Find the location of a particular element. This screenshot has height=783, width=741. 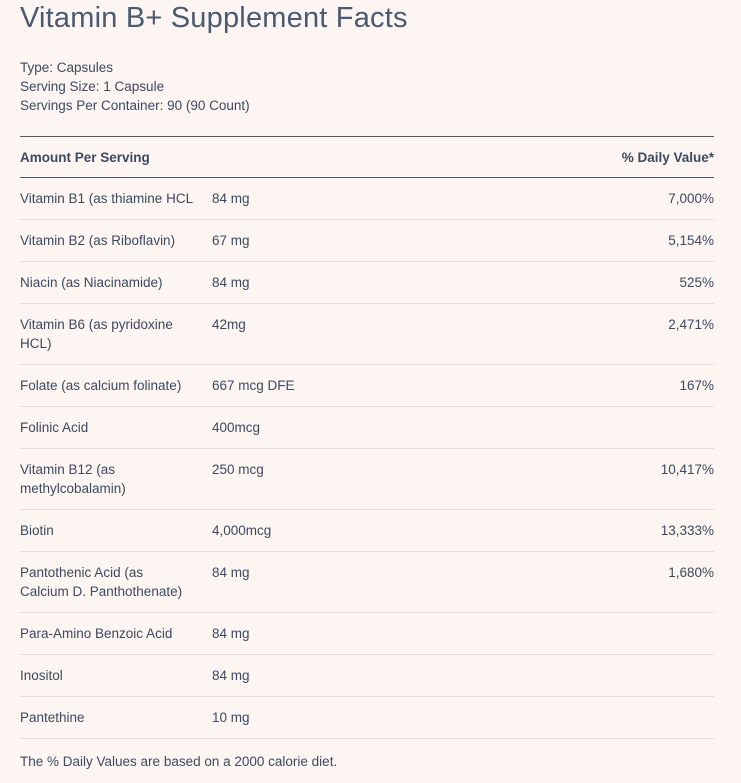

nutrient-name: Folinic Acid is located at coordinates (116, 427).